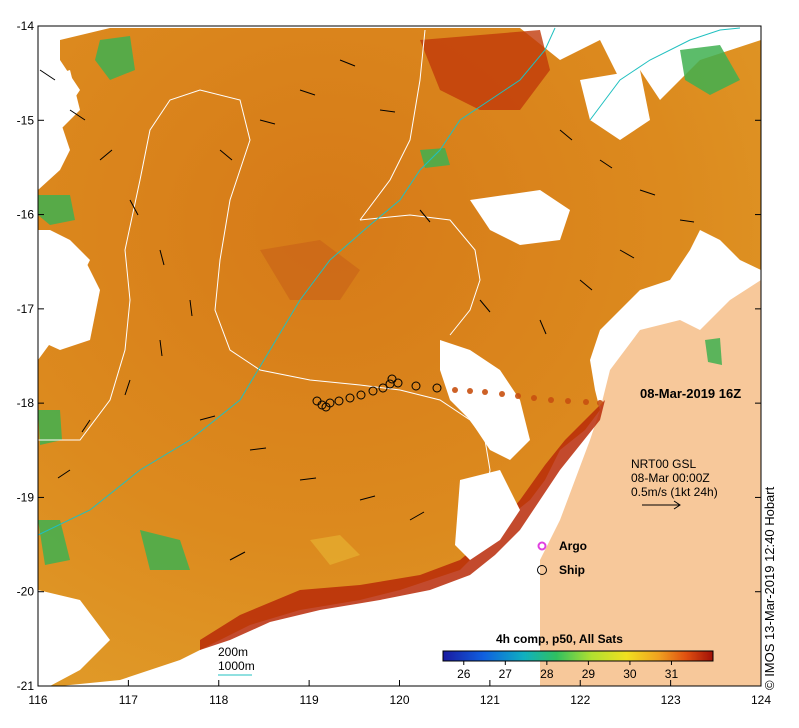  Describe the element at coordinates (485, 400) in the screenshot. I see `cloud-patch` at that location.